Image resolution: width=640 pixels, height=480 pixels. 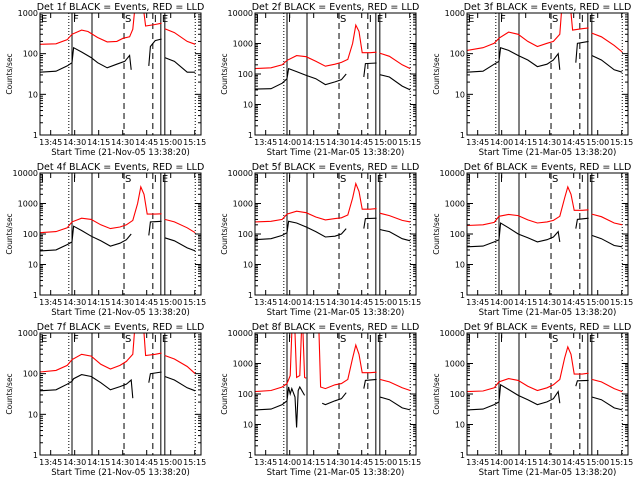 I want to click on chart-title: Det 3f BLACK = Events, RED = LLD, so click(x=548, y=7).